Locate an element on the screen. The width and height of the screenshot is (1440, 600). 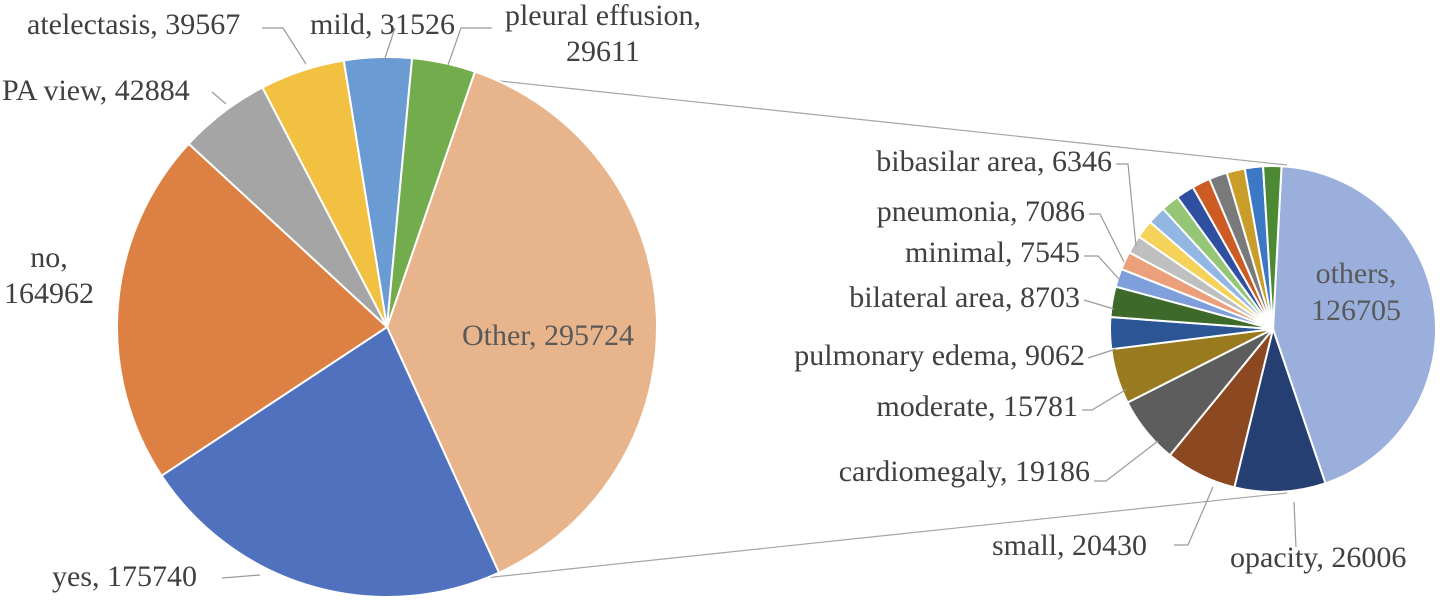
label-atelectasis: atelectasis, 39567 is located at coordinates (133, 24).